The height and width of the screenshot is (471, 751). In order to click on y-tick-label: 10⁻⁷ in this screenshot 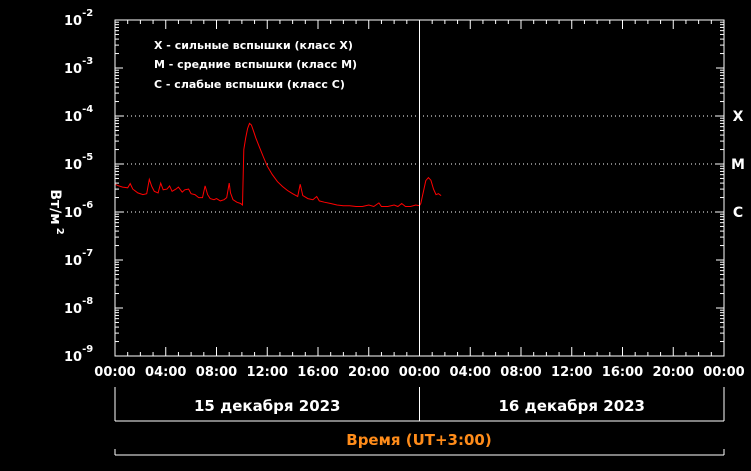, I will do `click(78, 258)`.